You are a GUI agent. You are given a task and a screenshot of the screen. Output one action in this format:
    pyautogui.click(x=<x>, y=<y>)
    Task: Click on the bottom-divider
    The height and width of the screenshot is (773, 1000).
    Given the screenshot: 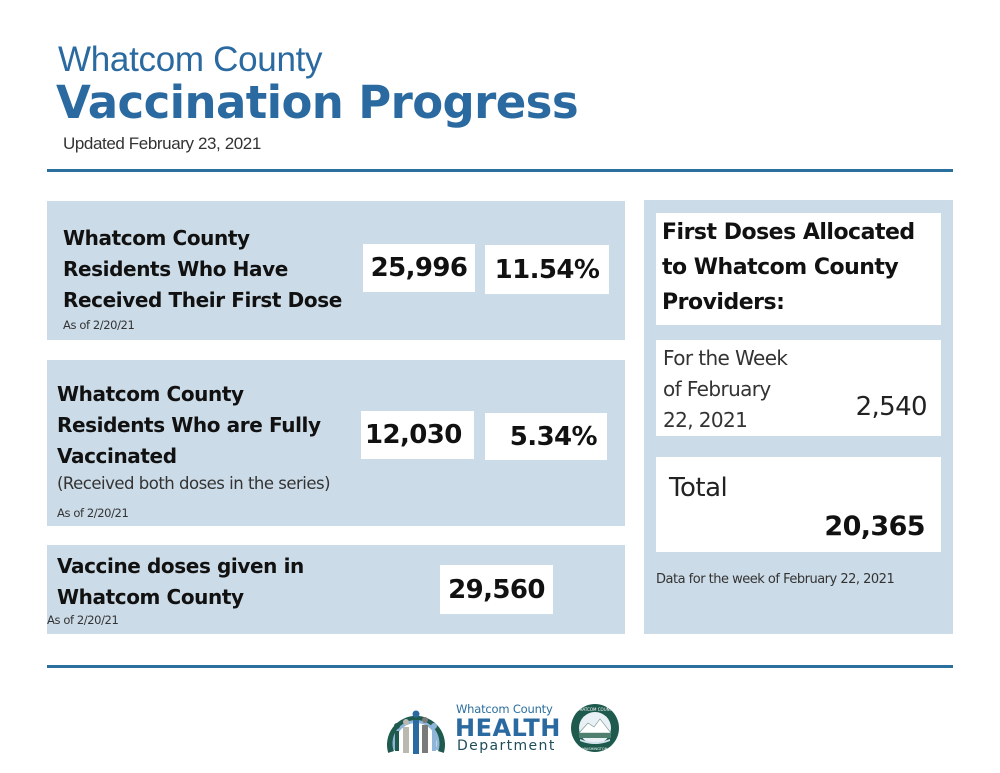 What is the action you would take?
    pyautogui.click(x=500, y=666)
    